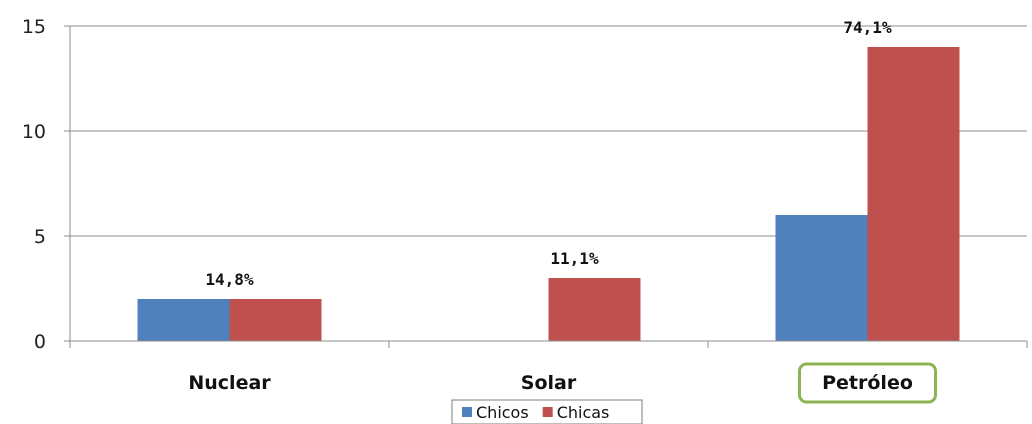 The height and width of the screenshot is (424, 1032). What do you see at coordinates (583, 412) in the screenshot?
I see `legend-entry: Chicas` at bounding box center [583, 412].